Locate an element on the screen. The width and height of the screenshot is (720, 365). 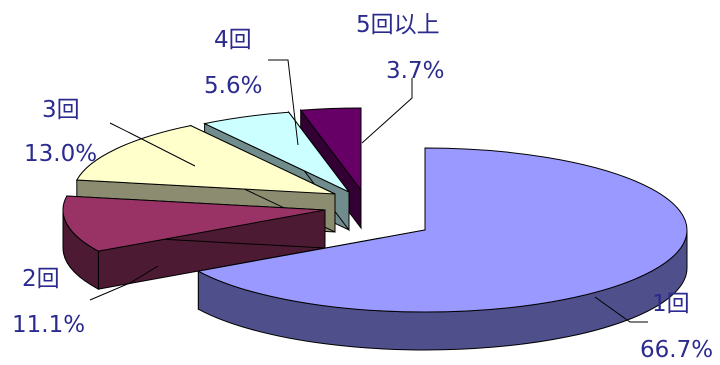
slice-label-2-category: 2回 is located at coordinates (41, 279).